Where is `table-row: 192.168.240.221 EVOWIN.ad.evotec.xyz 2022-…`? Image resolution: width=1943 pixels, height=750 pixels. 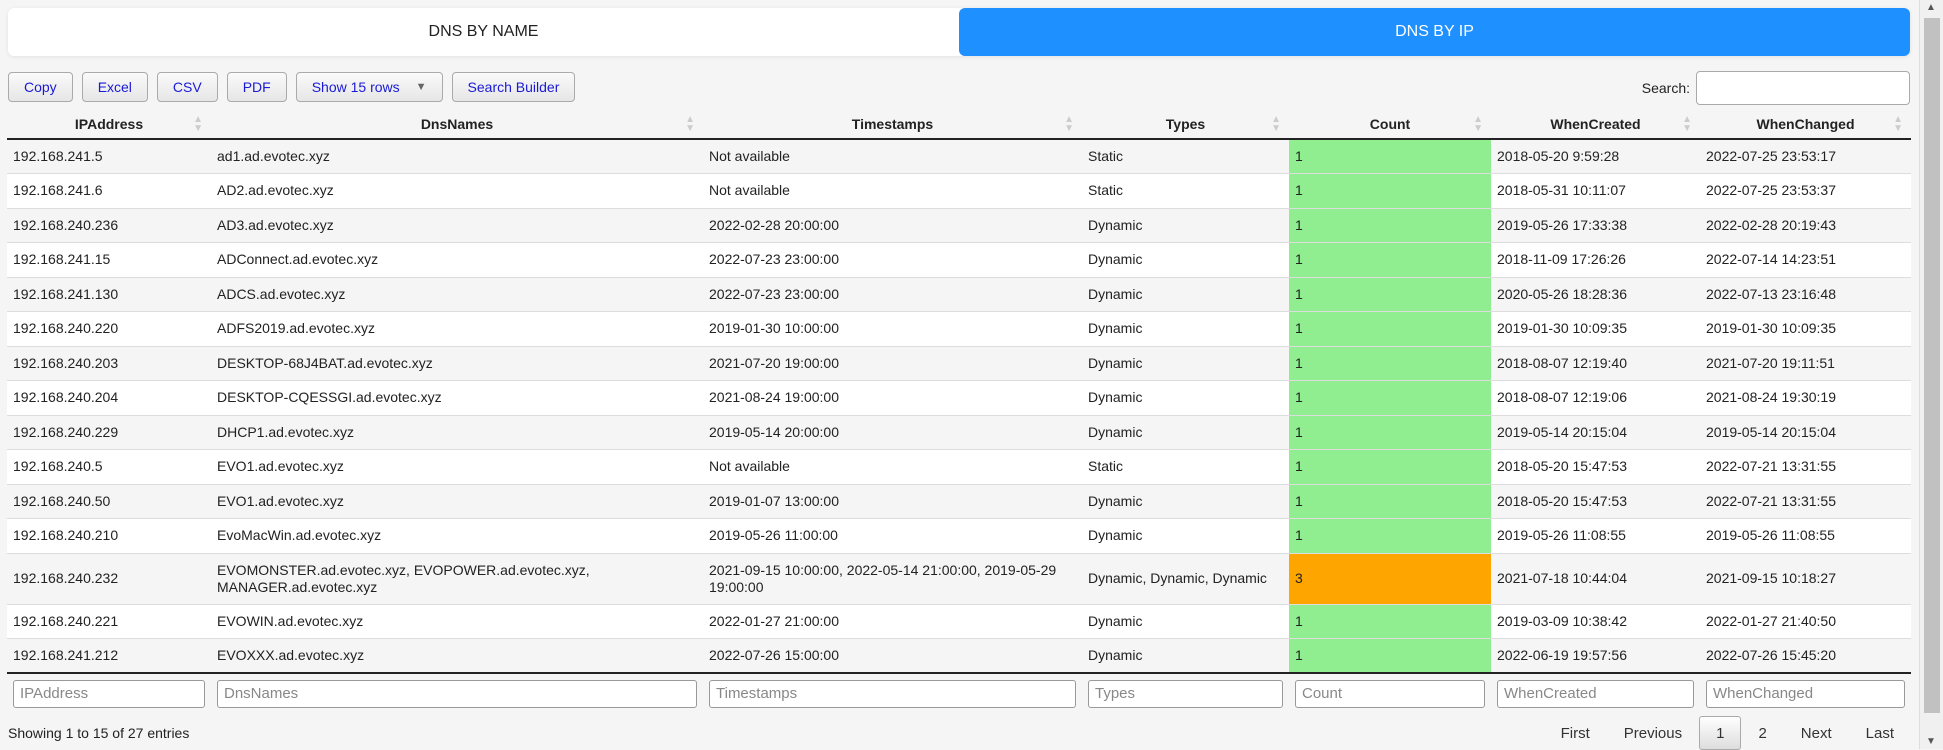
table-row: 192.168.240.221 EVOWIN.ad.evotec.xyz 2022-… is located at coordinates (959, 621).